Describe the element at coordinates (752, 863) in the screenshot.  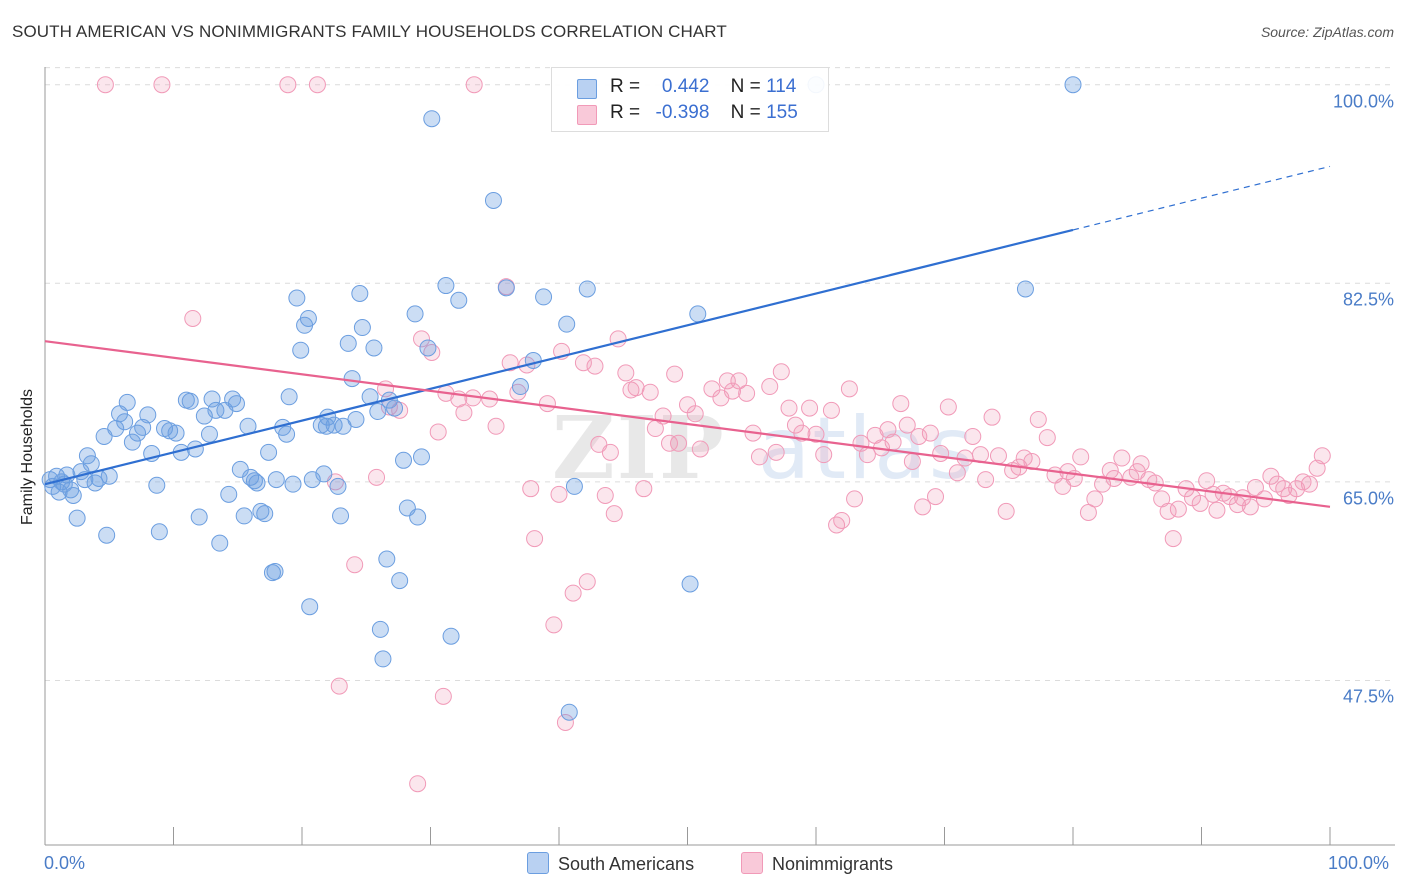
I see `bottom-legend-swatch-pink` at that location.